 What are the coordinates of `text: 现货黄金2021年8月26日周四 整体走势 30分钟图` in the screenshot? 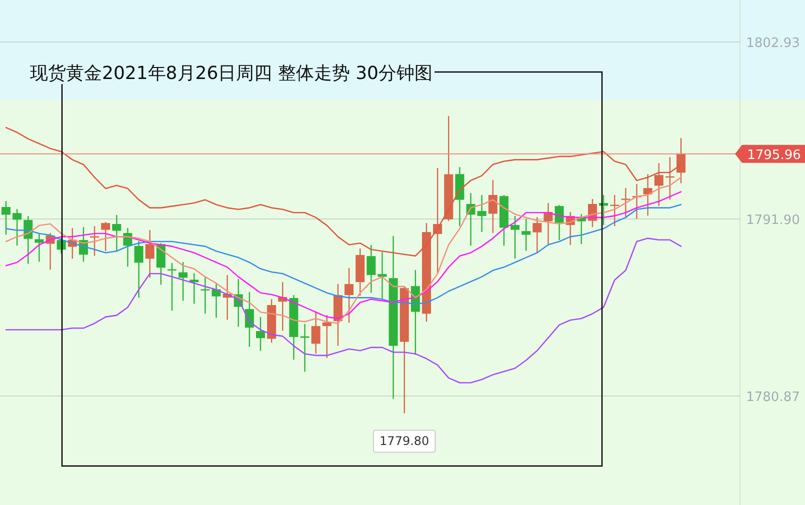 It's located at (231, 73).